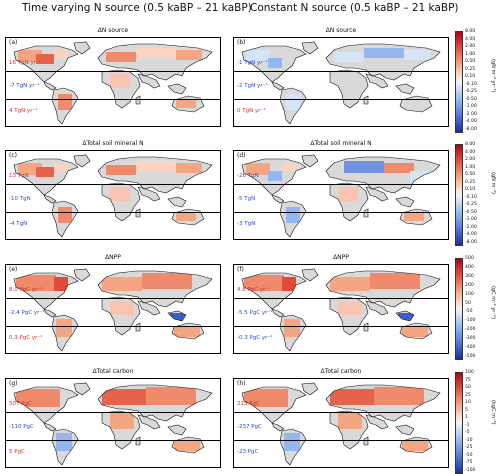 The width and height of the screenshot is (500, 474). I want to click on band-total-value: 507 PgC, so click(20, 404).